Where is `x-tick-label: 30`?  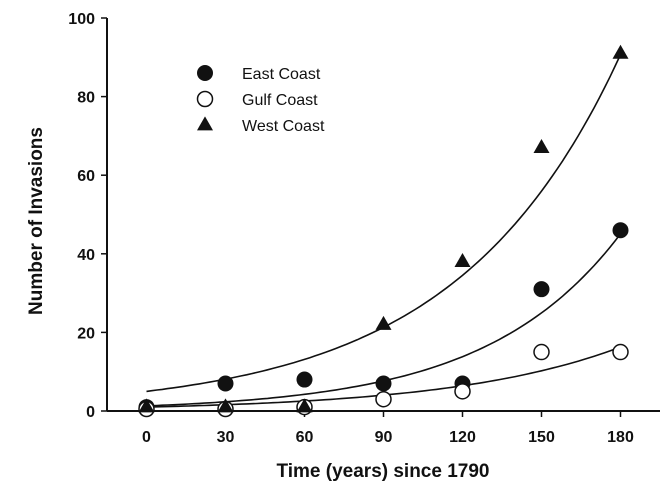 x-tick-label: 30 is located at coordinates (226, 437).